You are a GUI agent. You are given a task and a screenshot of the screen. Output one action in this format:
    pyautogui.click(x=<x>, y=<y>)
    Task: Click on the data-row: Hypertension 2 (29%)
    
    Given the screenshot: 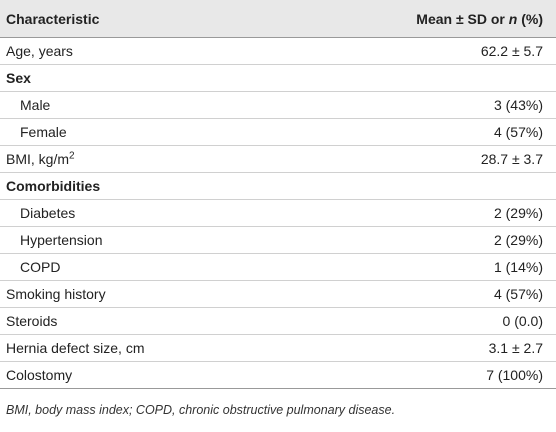 What is the action you would take?
    pyautogui.click(x=278, y=240)
    